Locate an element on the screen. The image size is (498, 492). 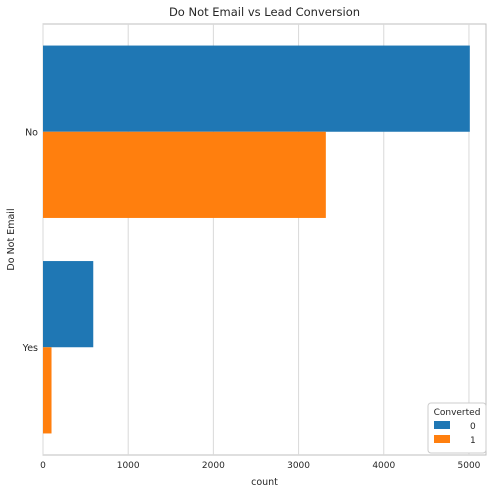
x-tick-label: 1000 is located at coordinates (128, 466).